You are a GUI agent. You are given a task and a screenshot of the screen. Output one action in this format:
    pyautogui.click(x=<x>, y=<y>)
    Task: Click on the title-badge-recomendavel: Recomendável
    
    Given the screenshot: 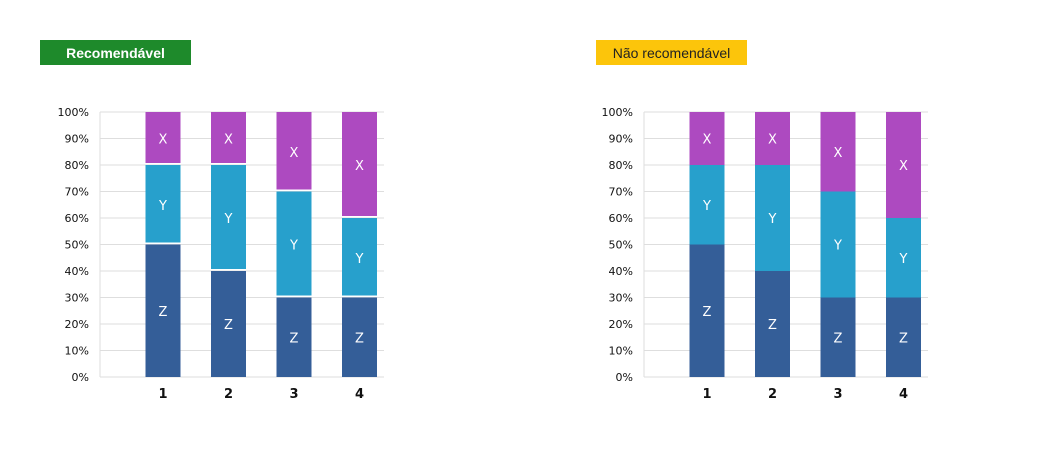 What is the action you would take?
    pyautogui.click(x=115, y=52)
    